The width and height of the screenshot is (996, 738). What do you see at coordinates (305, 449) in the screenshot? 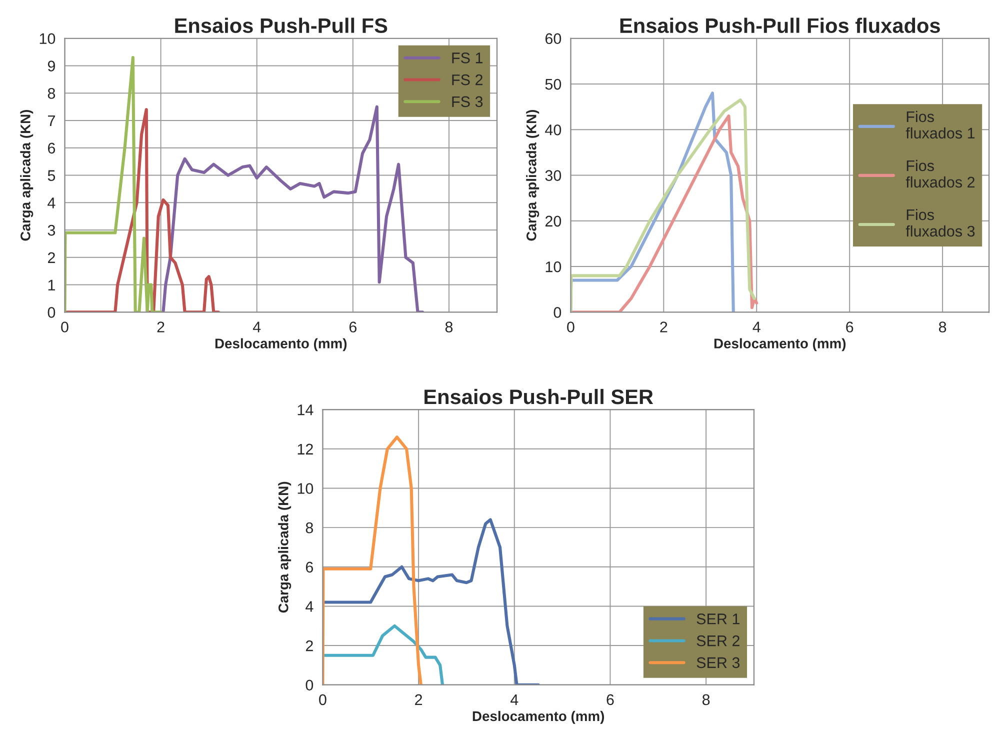
I see `y-tick-label: 12` at bounding box center [305, 449].